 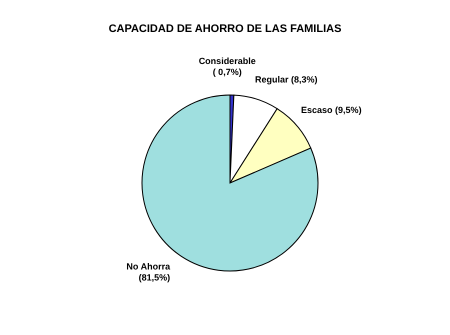 What do you see at coordinates (225, 29) in the screenshot?
I see `chart-title: CAPACIDAD DE AHORRO DE LAS FAMILIAS` at bounding box center [225, 29].